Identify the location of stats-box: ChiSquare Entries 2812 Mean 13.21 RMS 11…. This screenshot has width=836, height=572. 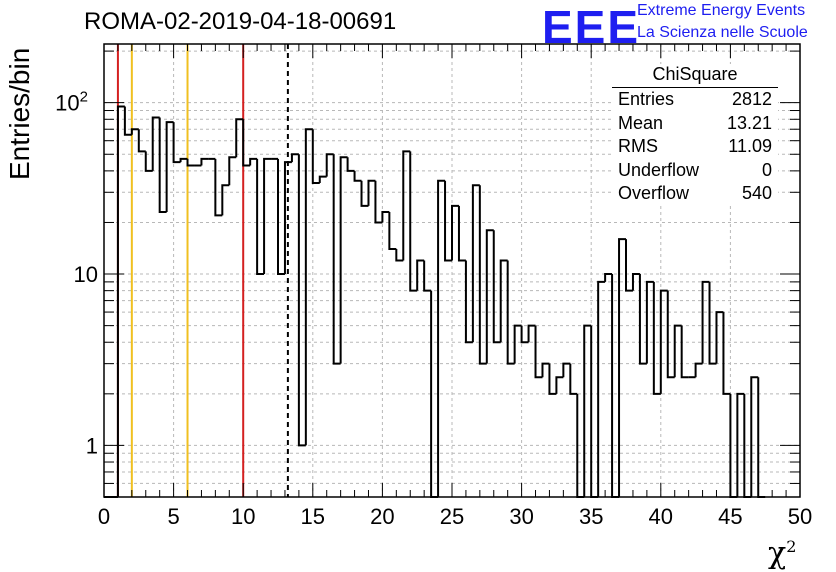
(695, 135).